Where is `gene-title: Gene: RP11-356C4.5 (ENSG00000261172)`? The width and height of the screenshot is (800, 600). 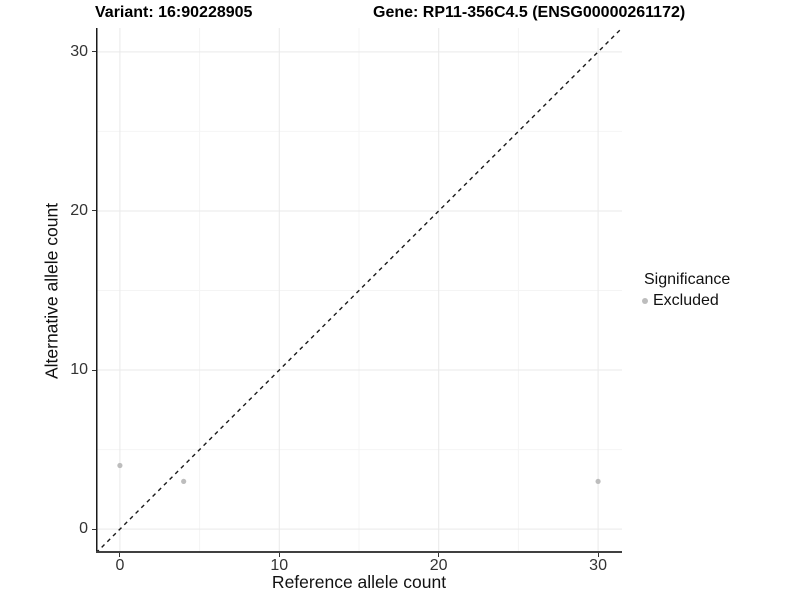
gene-title: Gene: RP11-356C4.5 (ENSG00000261172) is located at coordinates (529, 12).